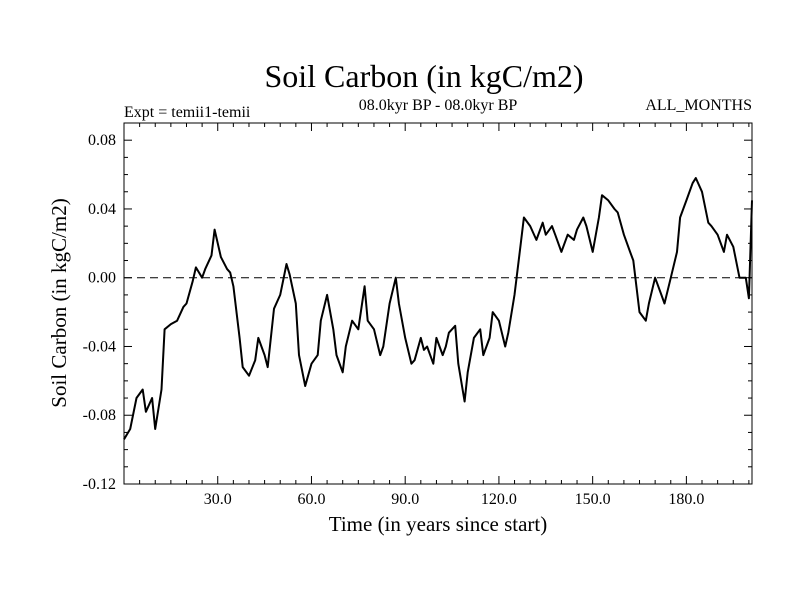 The image size is (800, 600). What do you see at coordinates (438, 105) in the screenshot?
I see `chart-subtitle: 08.0kyr BP - 08.0kyr BP` at bounding box center [438, 105].